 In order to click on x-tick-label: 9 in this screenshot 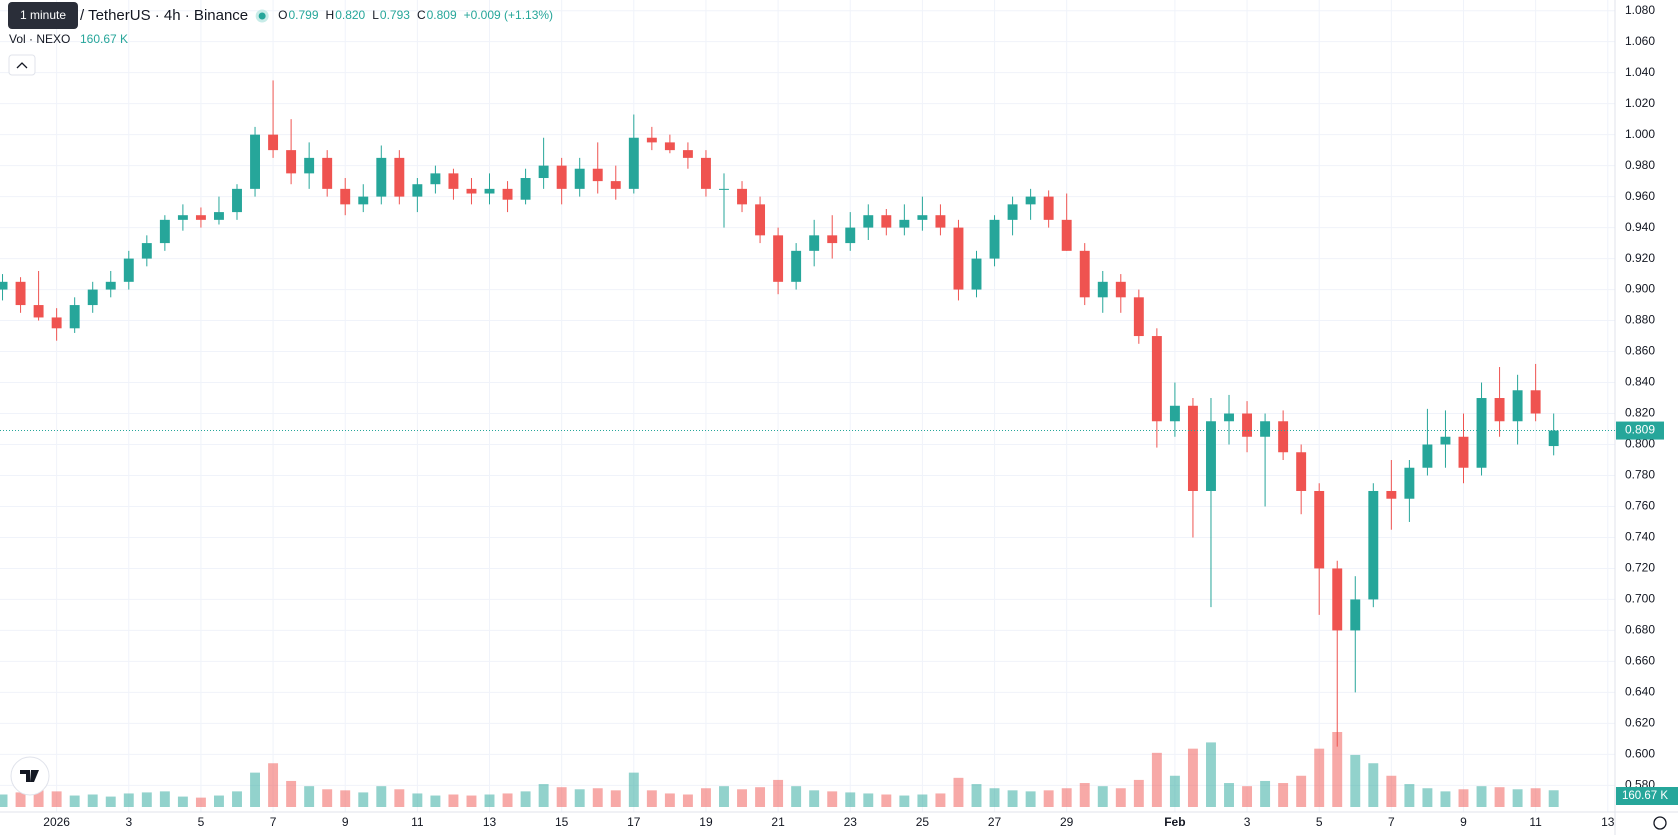, I will do `click(1463, 822)`.